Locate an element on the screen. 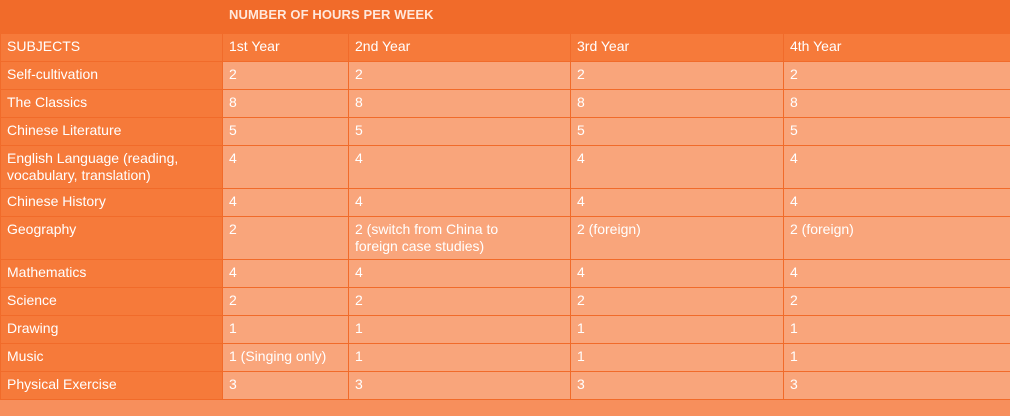 This screenshot has height=416, width=1010. table-row: Science 2 2 2 2 is located at coordinates (505, 301).